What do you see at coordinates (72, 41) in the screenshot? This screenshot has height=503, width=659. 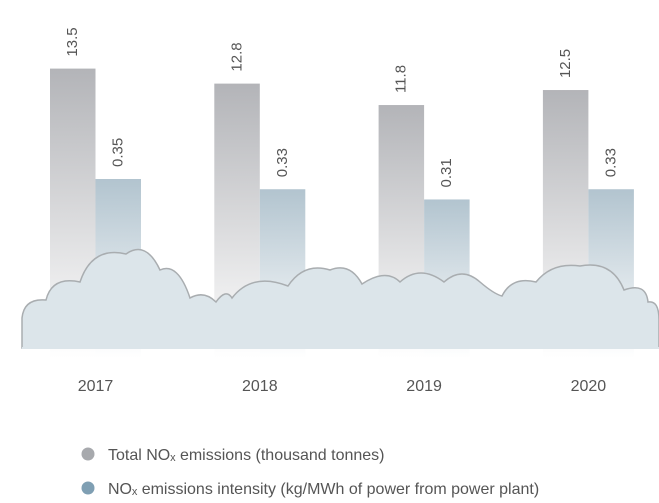 I see `value-label: 13.5` at bounding box center [72, 41].